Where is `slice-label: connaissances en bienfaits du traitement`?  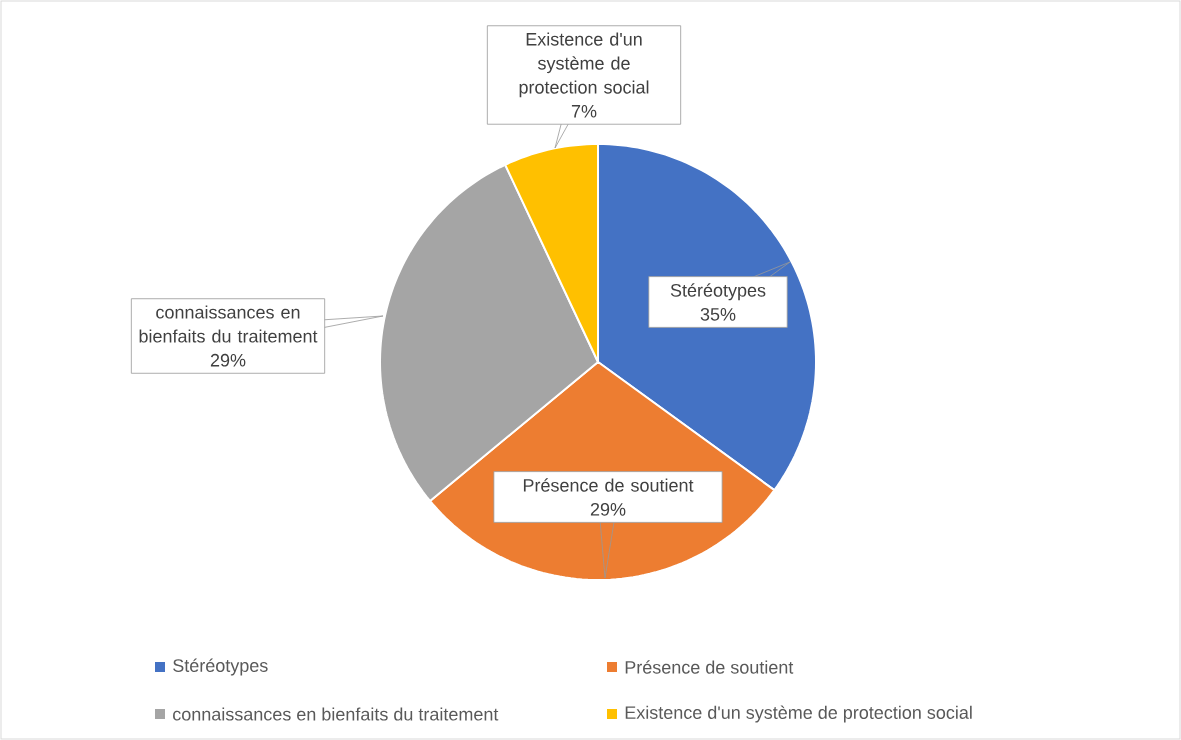
slice-label: connaissances en bienfaits du traitement is located at coordinates (228, 324).